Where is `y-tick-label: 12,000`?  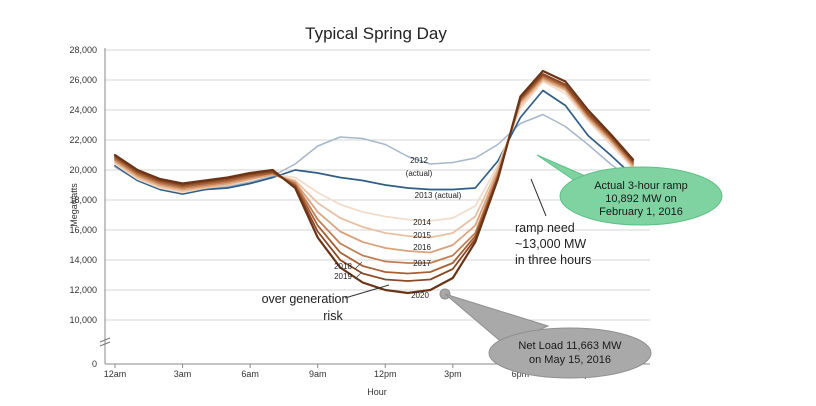 y-tick-label: 12,000 is located at coordinates (83, 290).